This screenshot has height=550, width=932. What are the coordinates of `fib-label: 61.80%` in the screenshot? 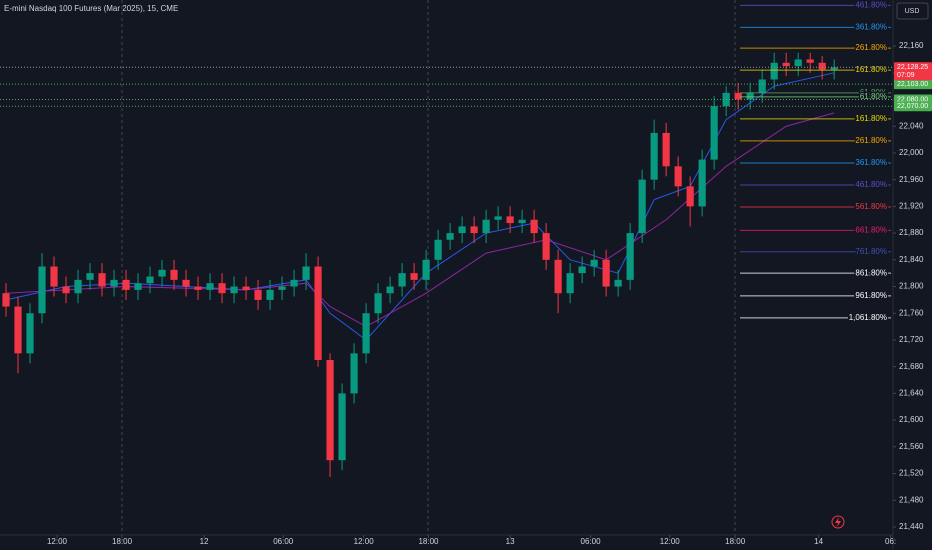 It's located at (873, 92).